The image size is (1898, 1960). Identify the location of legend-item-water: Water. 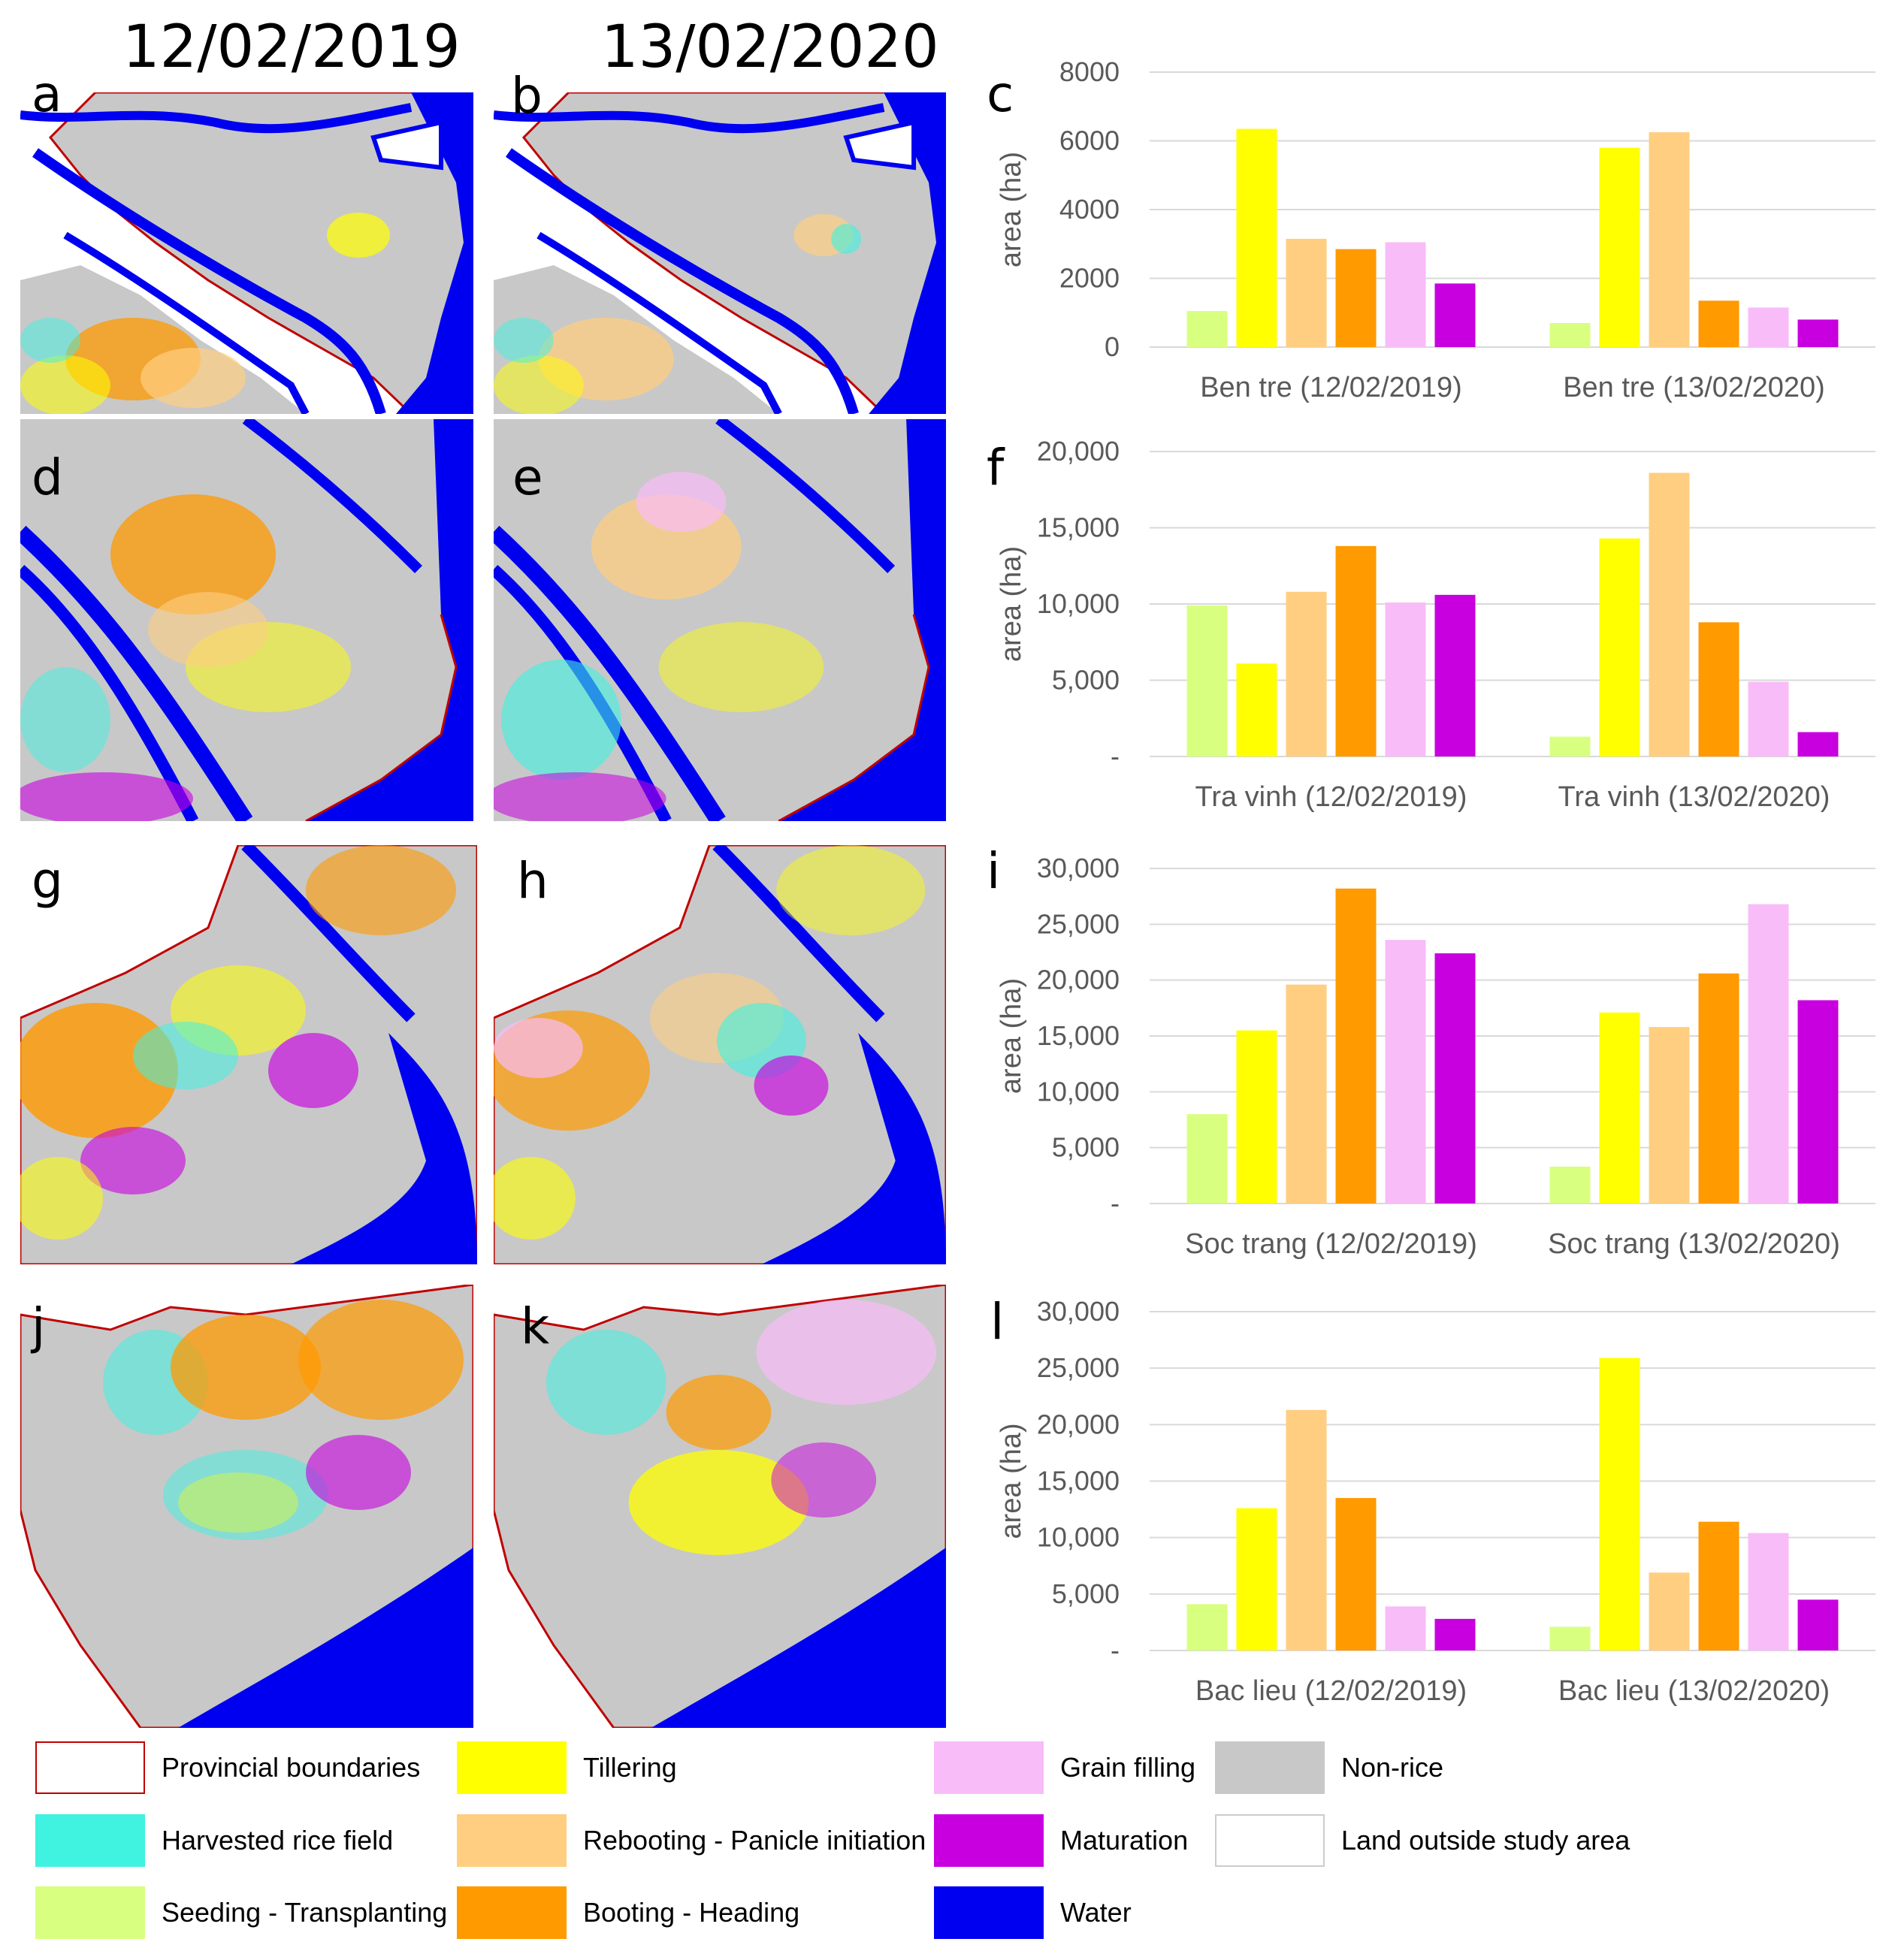
(1033, 1912).